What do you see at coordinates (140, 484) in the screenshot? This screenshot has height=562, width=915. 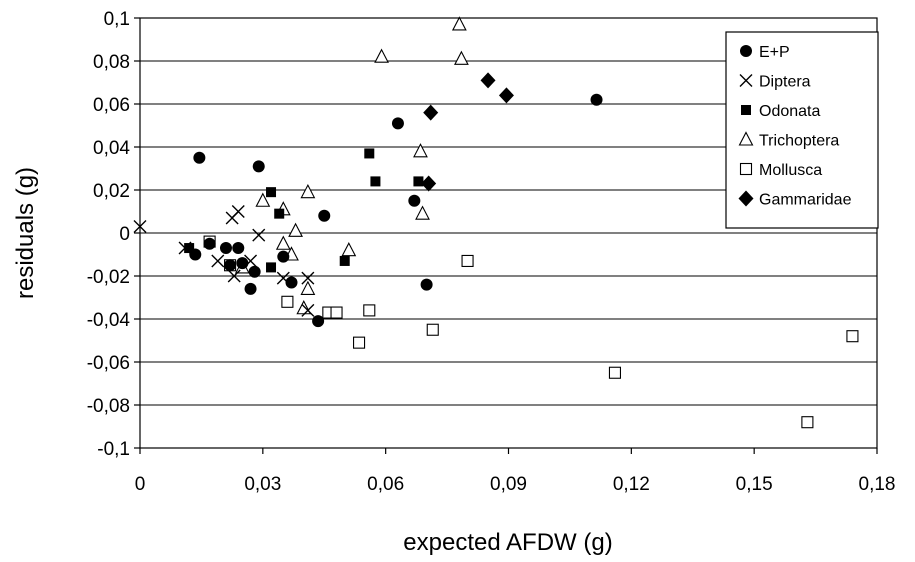 I see `x-tick-label: 0` at bounding box center [140, 484].